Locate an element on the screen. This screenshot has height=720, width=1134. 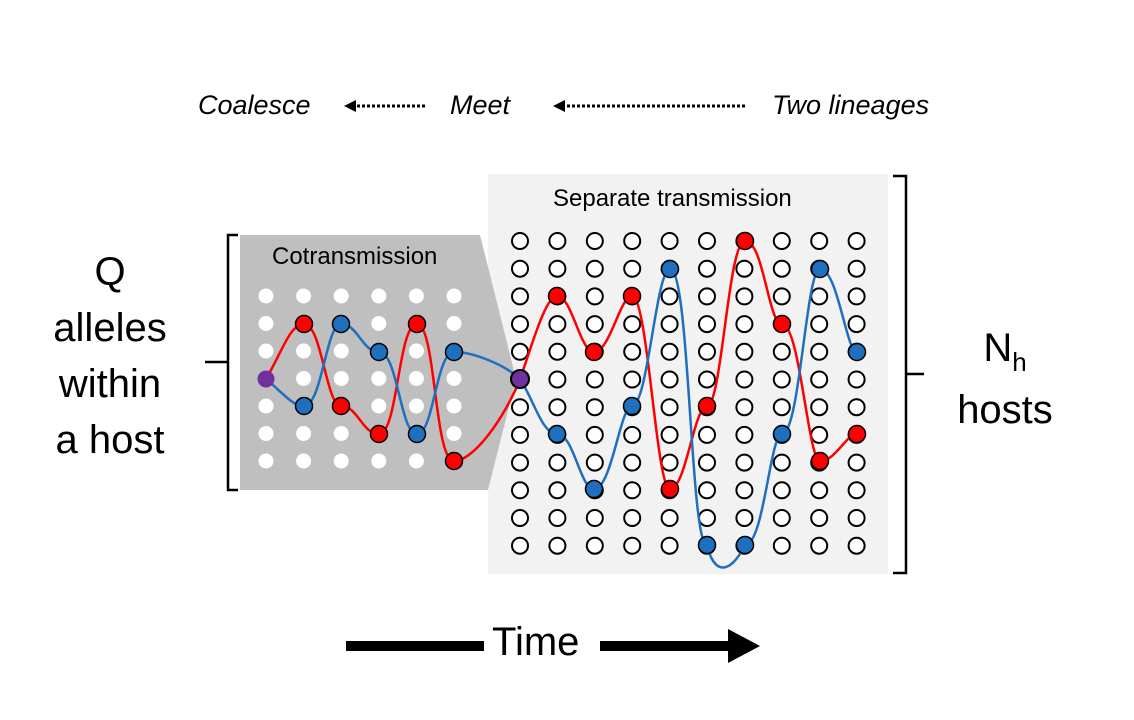
separate-transmission-title: Separate transmission is located at coordinates (672, 198).